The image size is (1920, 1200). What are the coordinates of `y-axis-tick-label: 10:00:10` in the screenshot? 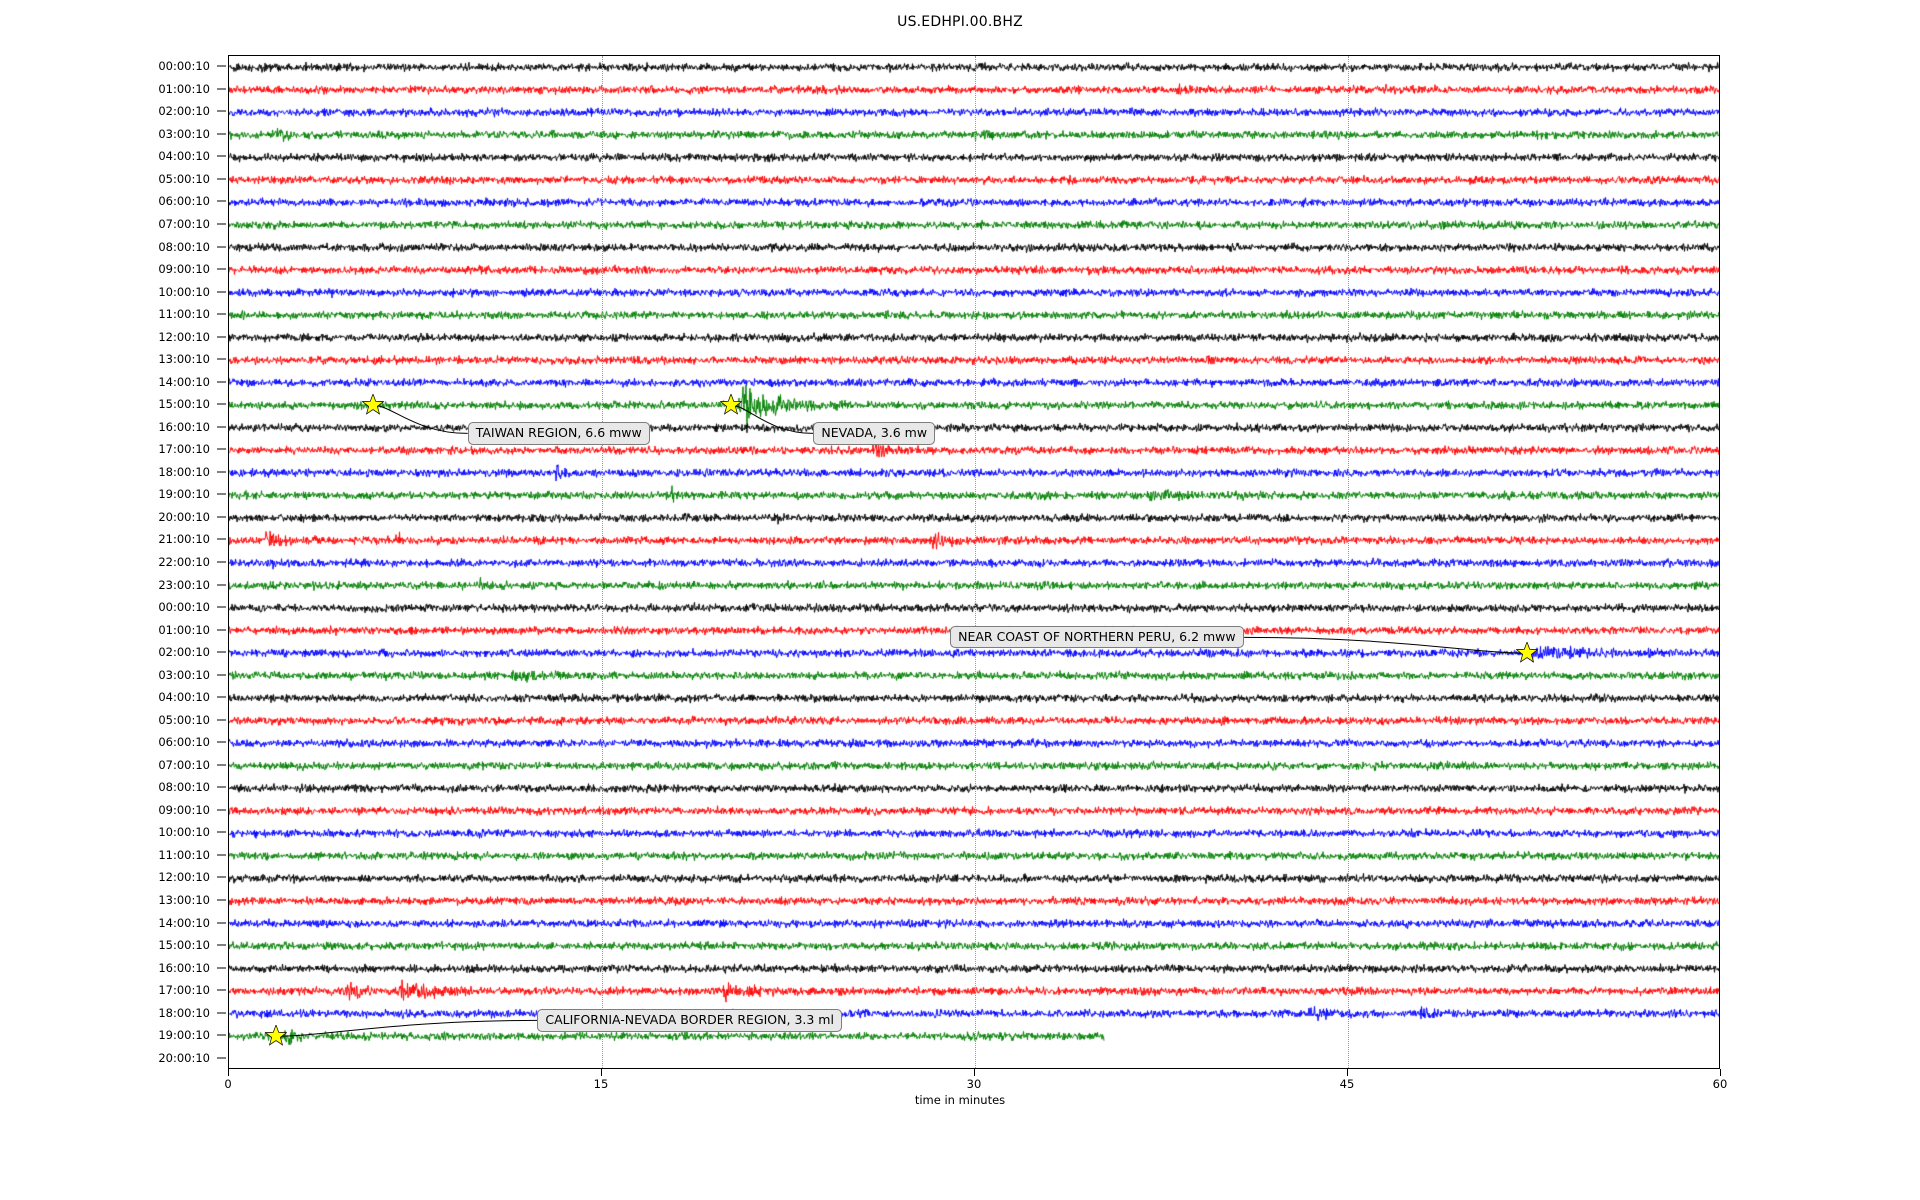 It's located at (184, 832).